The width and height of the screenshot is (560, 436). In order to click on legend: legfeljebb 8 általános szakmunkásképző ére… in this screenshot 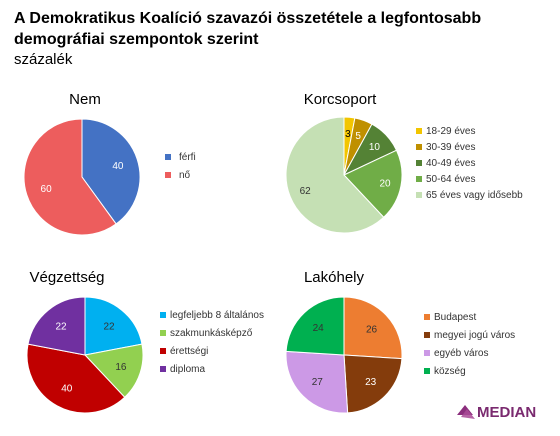, I will do `click(212, 342)`.